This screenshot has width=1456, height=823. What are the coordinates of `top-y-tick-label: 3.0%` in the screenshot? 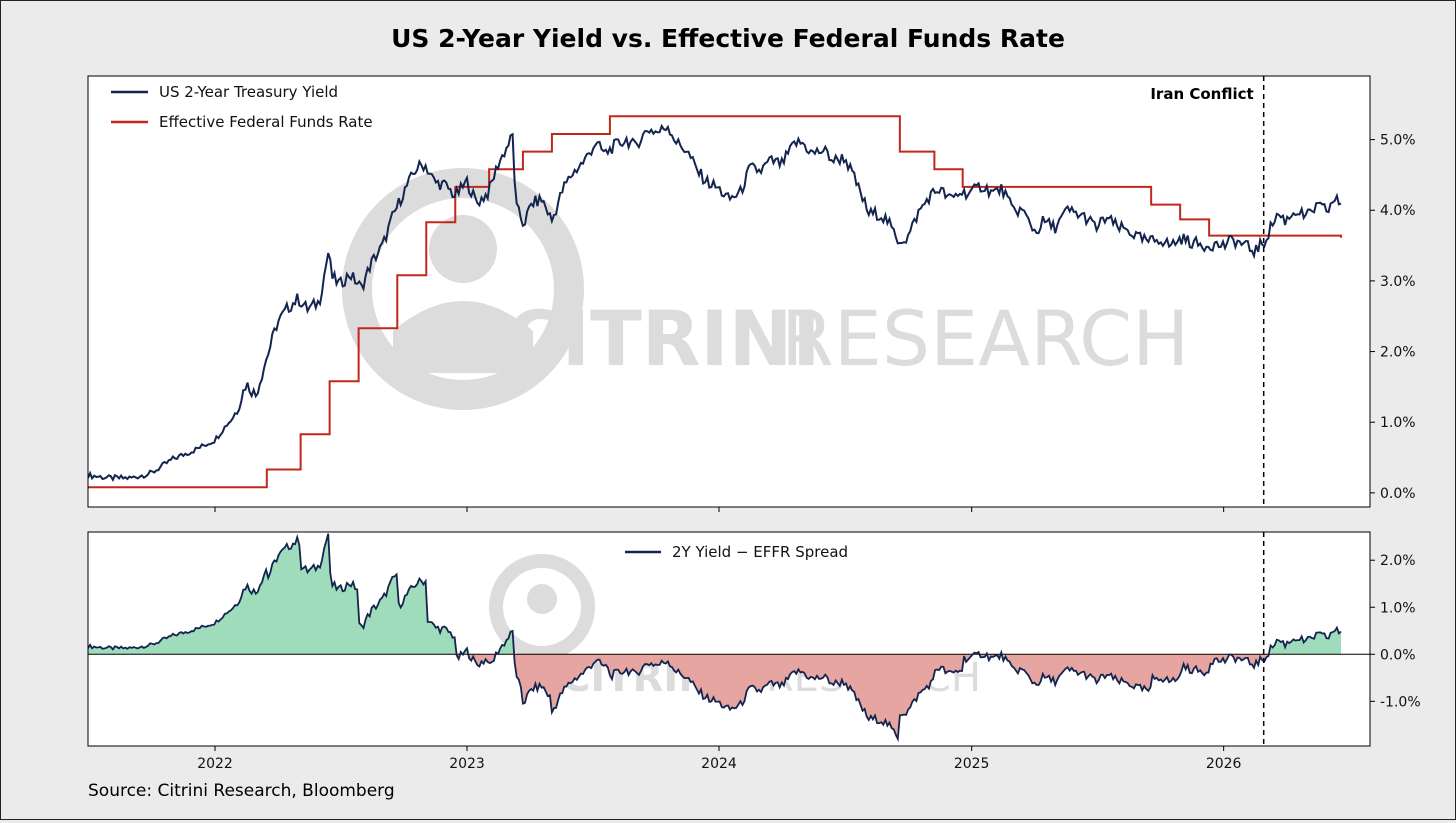 It's located at (1398, 282).